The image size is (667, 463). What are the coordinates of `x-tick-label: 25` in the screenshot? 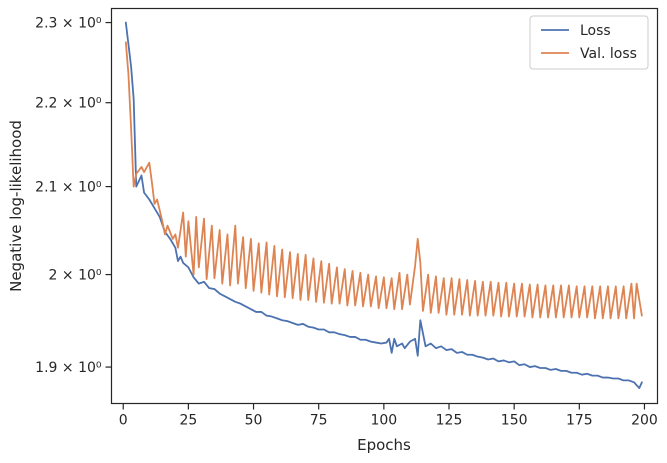 It's located at (188, 421).